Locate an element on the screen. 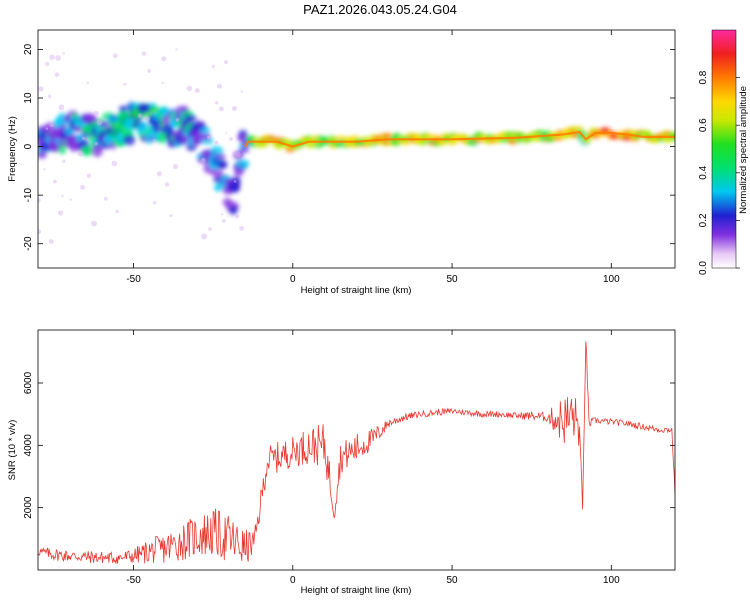  y-tick-label: 20 is located at coordinates (28, 49).